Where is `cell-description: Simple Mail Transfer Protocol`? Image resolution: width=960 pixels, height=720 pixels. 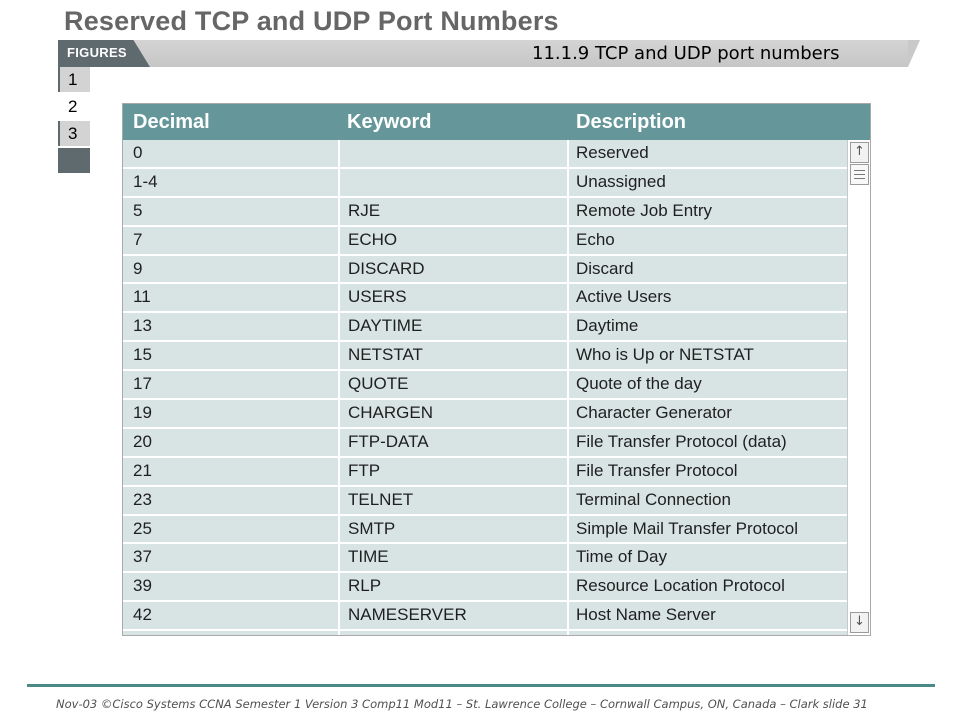
cell-description: Simple Mail Transfer Protocol is located at coordinates (687, 528).